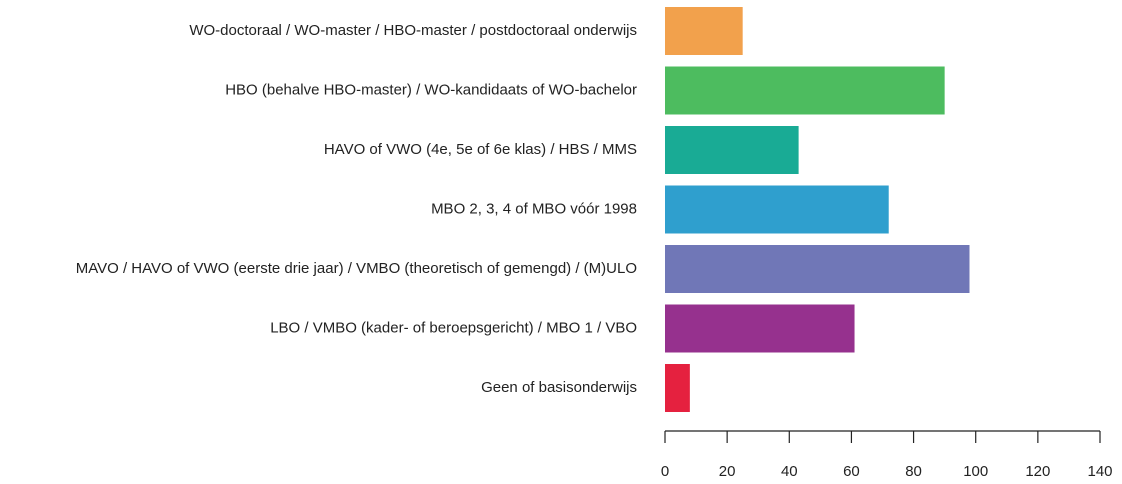 This screenshot has height=484, width=1122. Describe the element at coordinates (534, 208) in the screenshot. I see `y-tick-label: MBO 2, 3, 4 of MBO vóór 1998` at that location.